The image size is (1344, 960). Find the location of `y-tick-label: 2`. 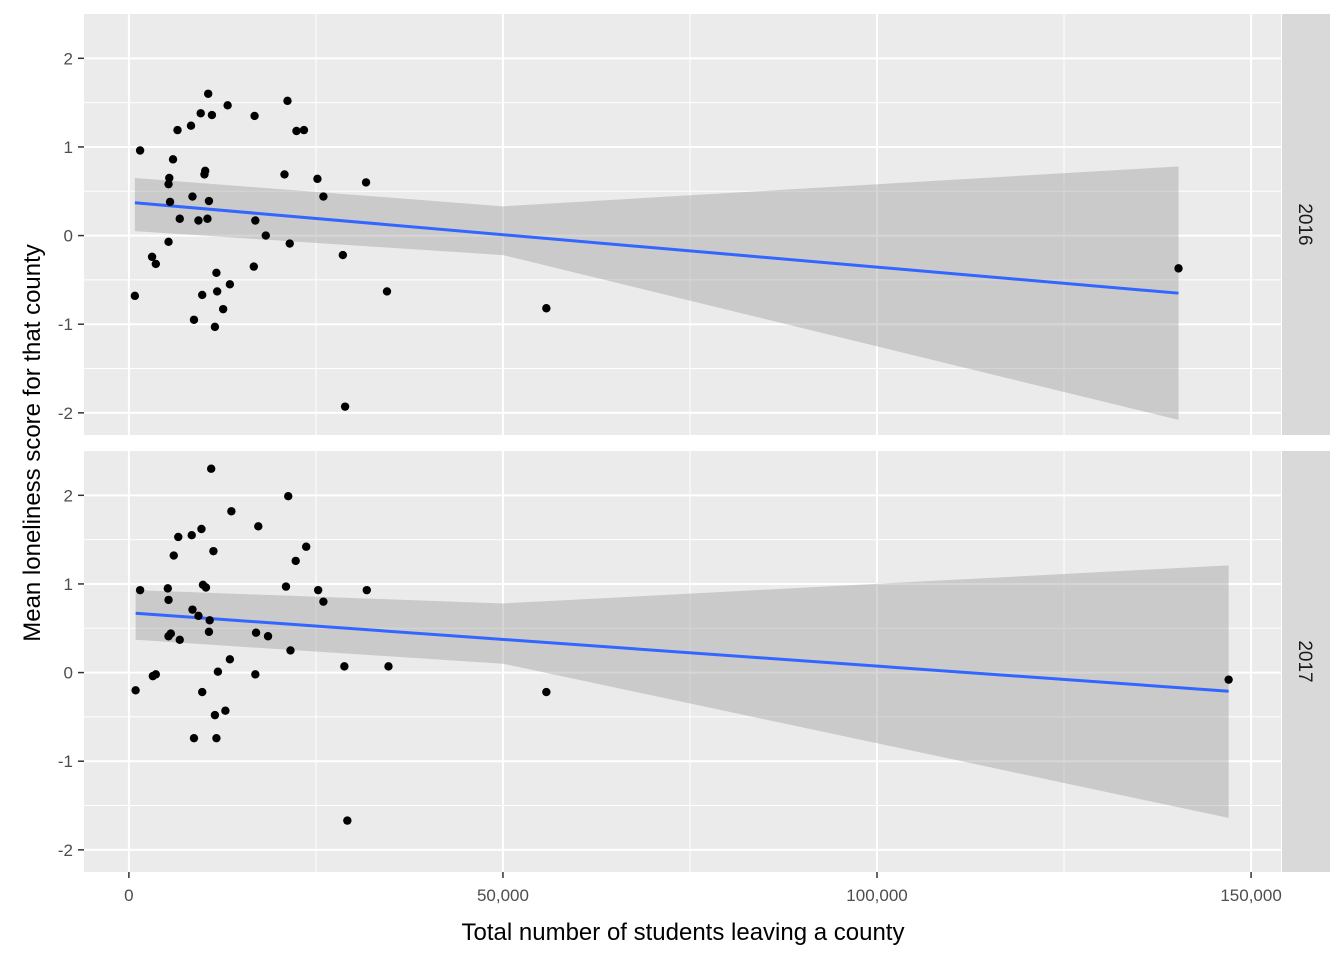

y-tick-label: 2 is located at coordinates (68, 58).